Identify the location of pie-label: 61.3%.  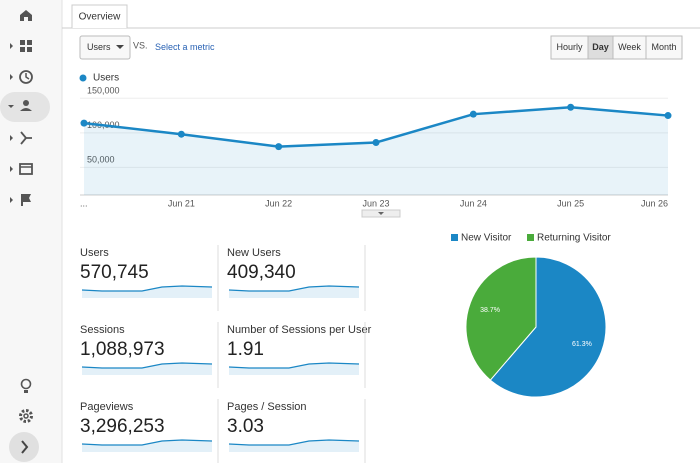
(582, 344).